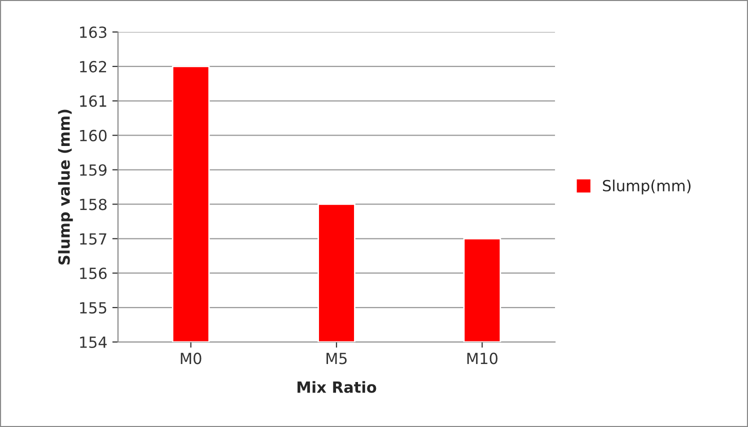  What do you see at coordinates (93, 101) in the screenshot?
I see `y-tick-label: 161` at bounding box center [93, 101].